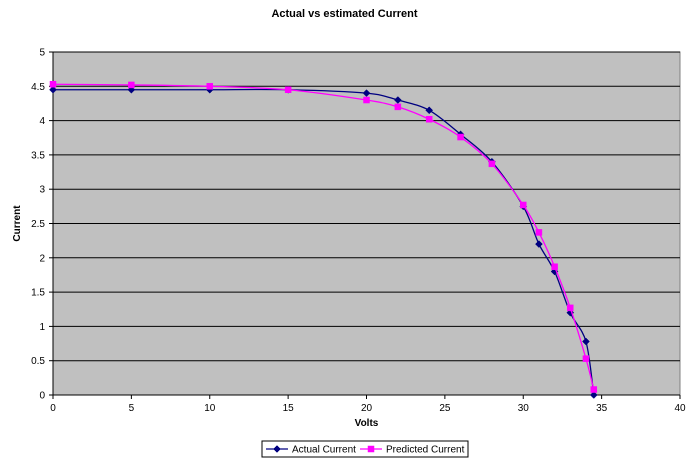 The width and height of the screenshot is (689, 460). I want to click on chart-title: Actual vs estimated Current, so click(344, 14).